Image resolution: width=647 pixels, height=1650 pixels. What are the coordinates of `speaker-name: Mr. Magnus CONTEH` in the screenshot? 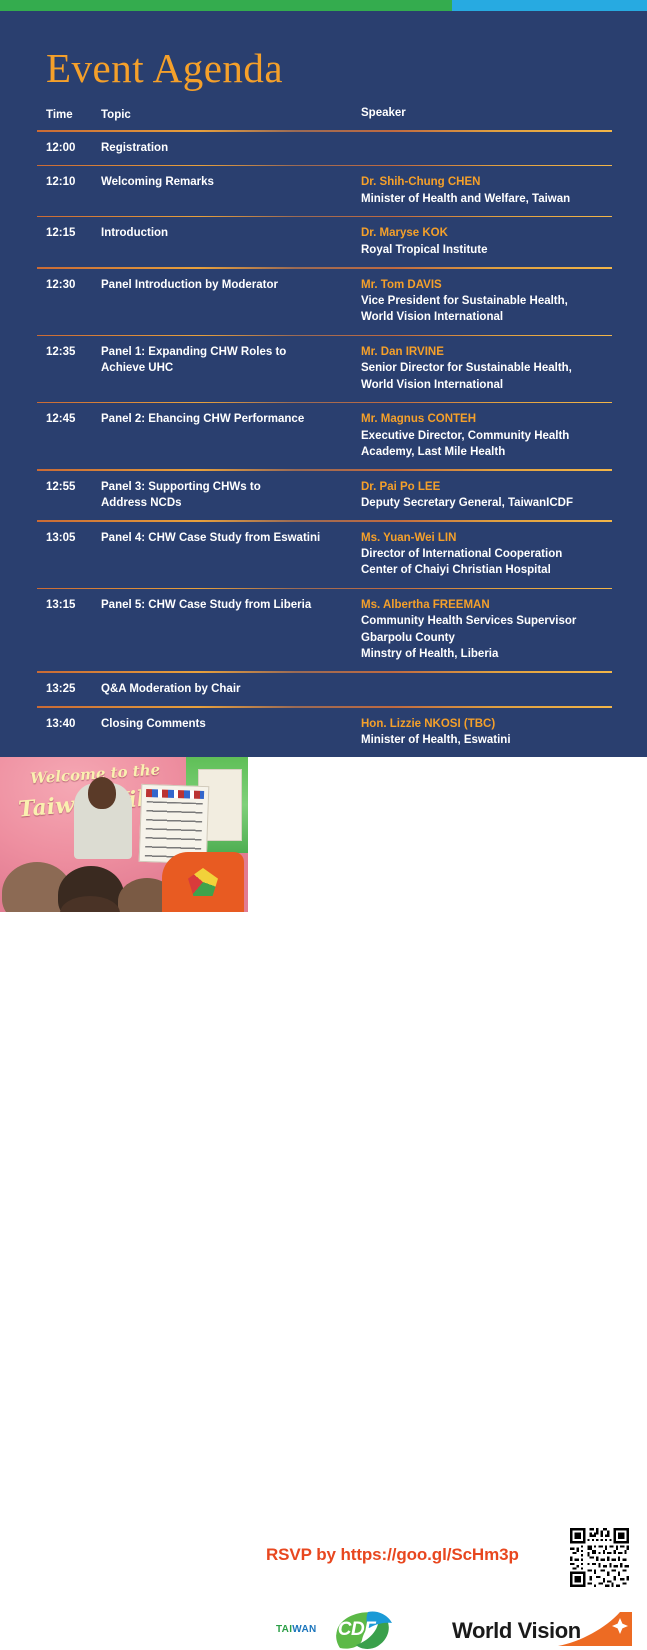 It's located at (419, 419).